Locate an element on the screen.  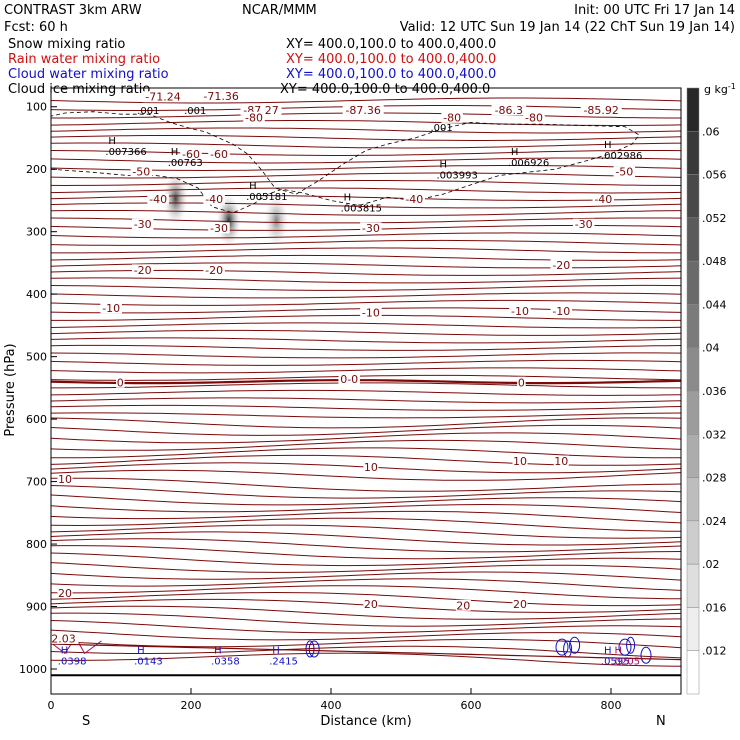
ice-maximum-value: .002986 is located at coordinates (621, 156).